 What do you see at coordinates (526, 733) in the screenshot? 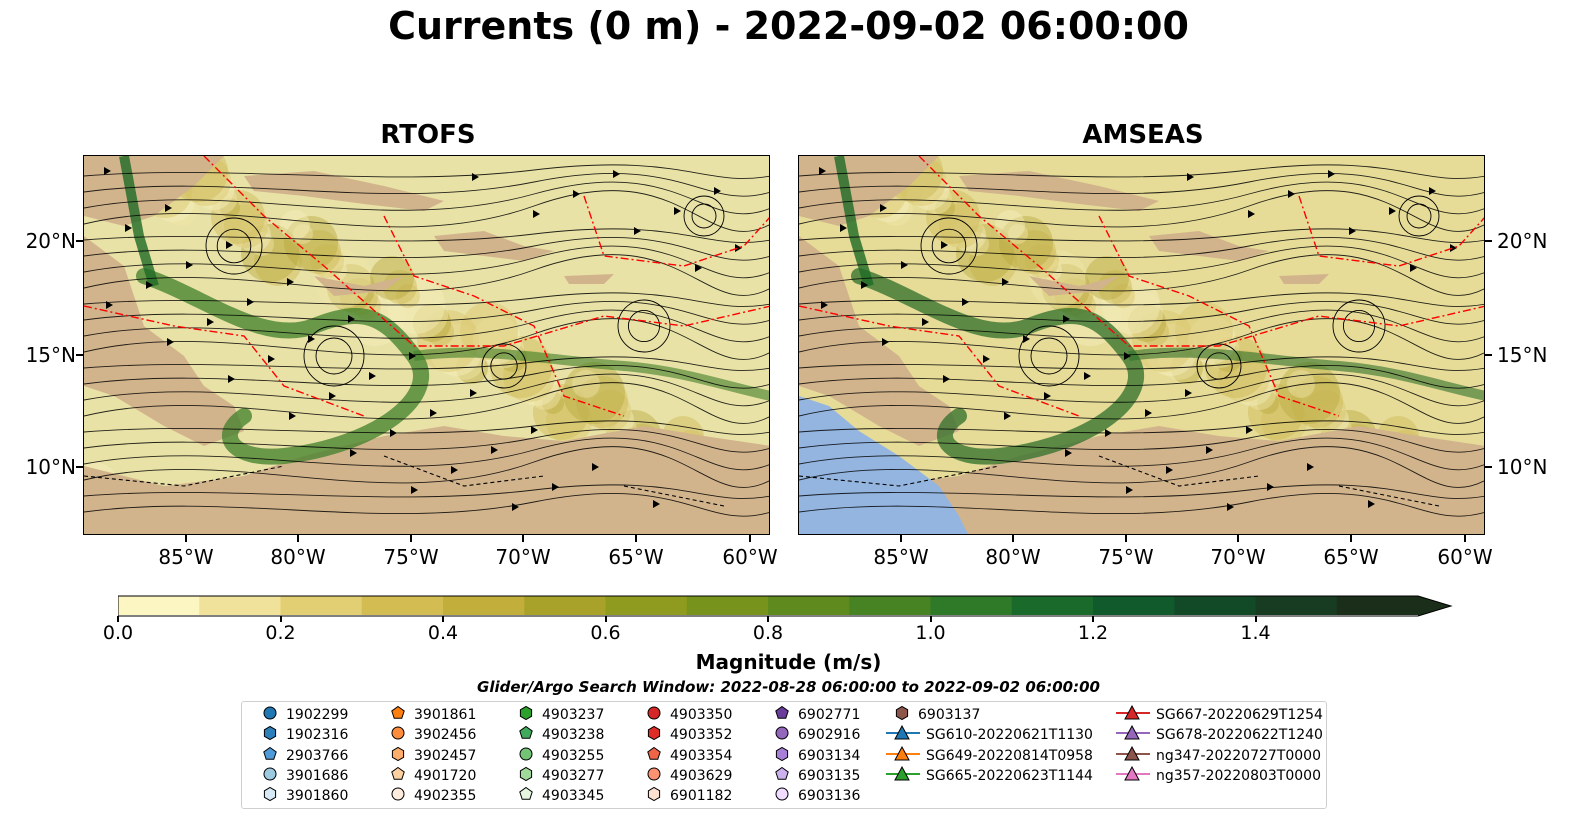
I see `marker-pentagon` at bounding box center [526, 733].